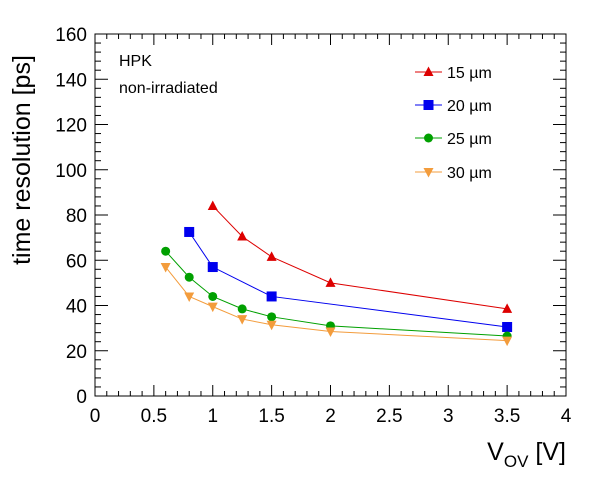 The width and height of the screenshot is (596, 477). Describe the element at coordinates (330, 416) in the screenshot. I see `x-tick-label: 2` at that location.